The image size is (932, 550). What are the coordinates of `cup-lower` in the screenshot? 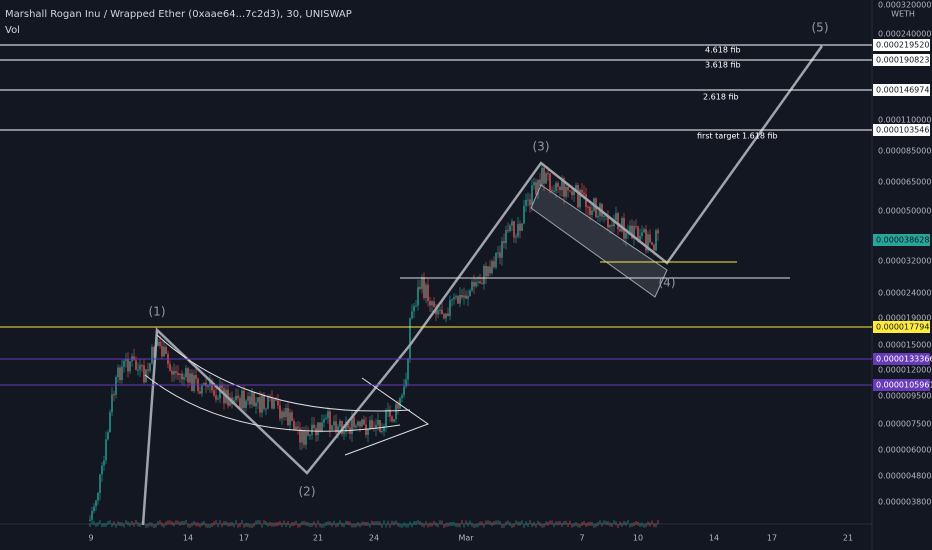 It's located at (272, 403).